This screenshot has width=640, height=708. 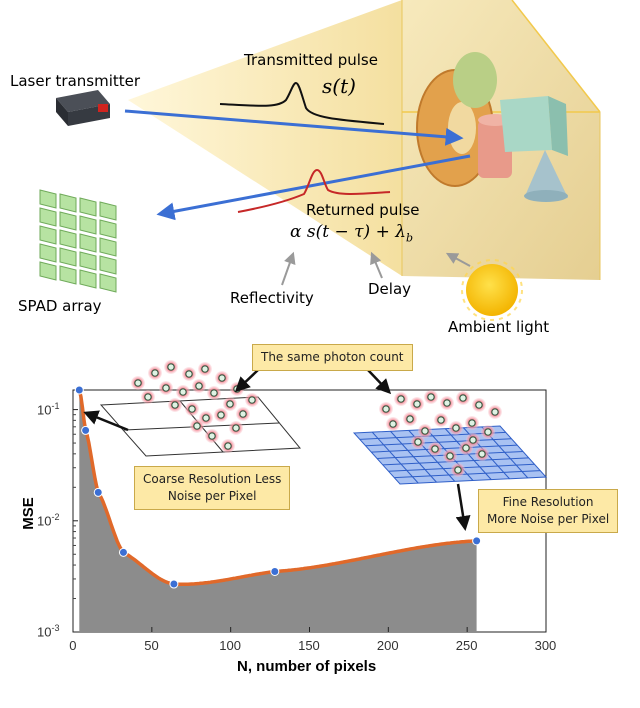 What do you see at coordinates (75, 81) in the screenshot?
I see `laser-label: Laser transmitter` at bounding box center [75, 81].